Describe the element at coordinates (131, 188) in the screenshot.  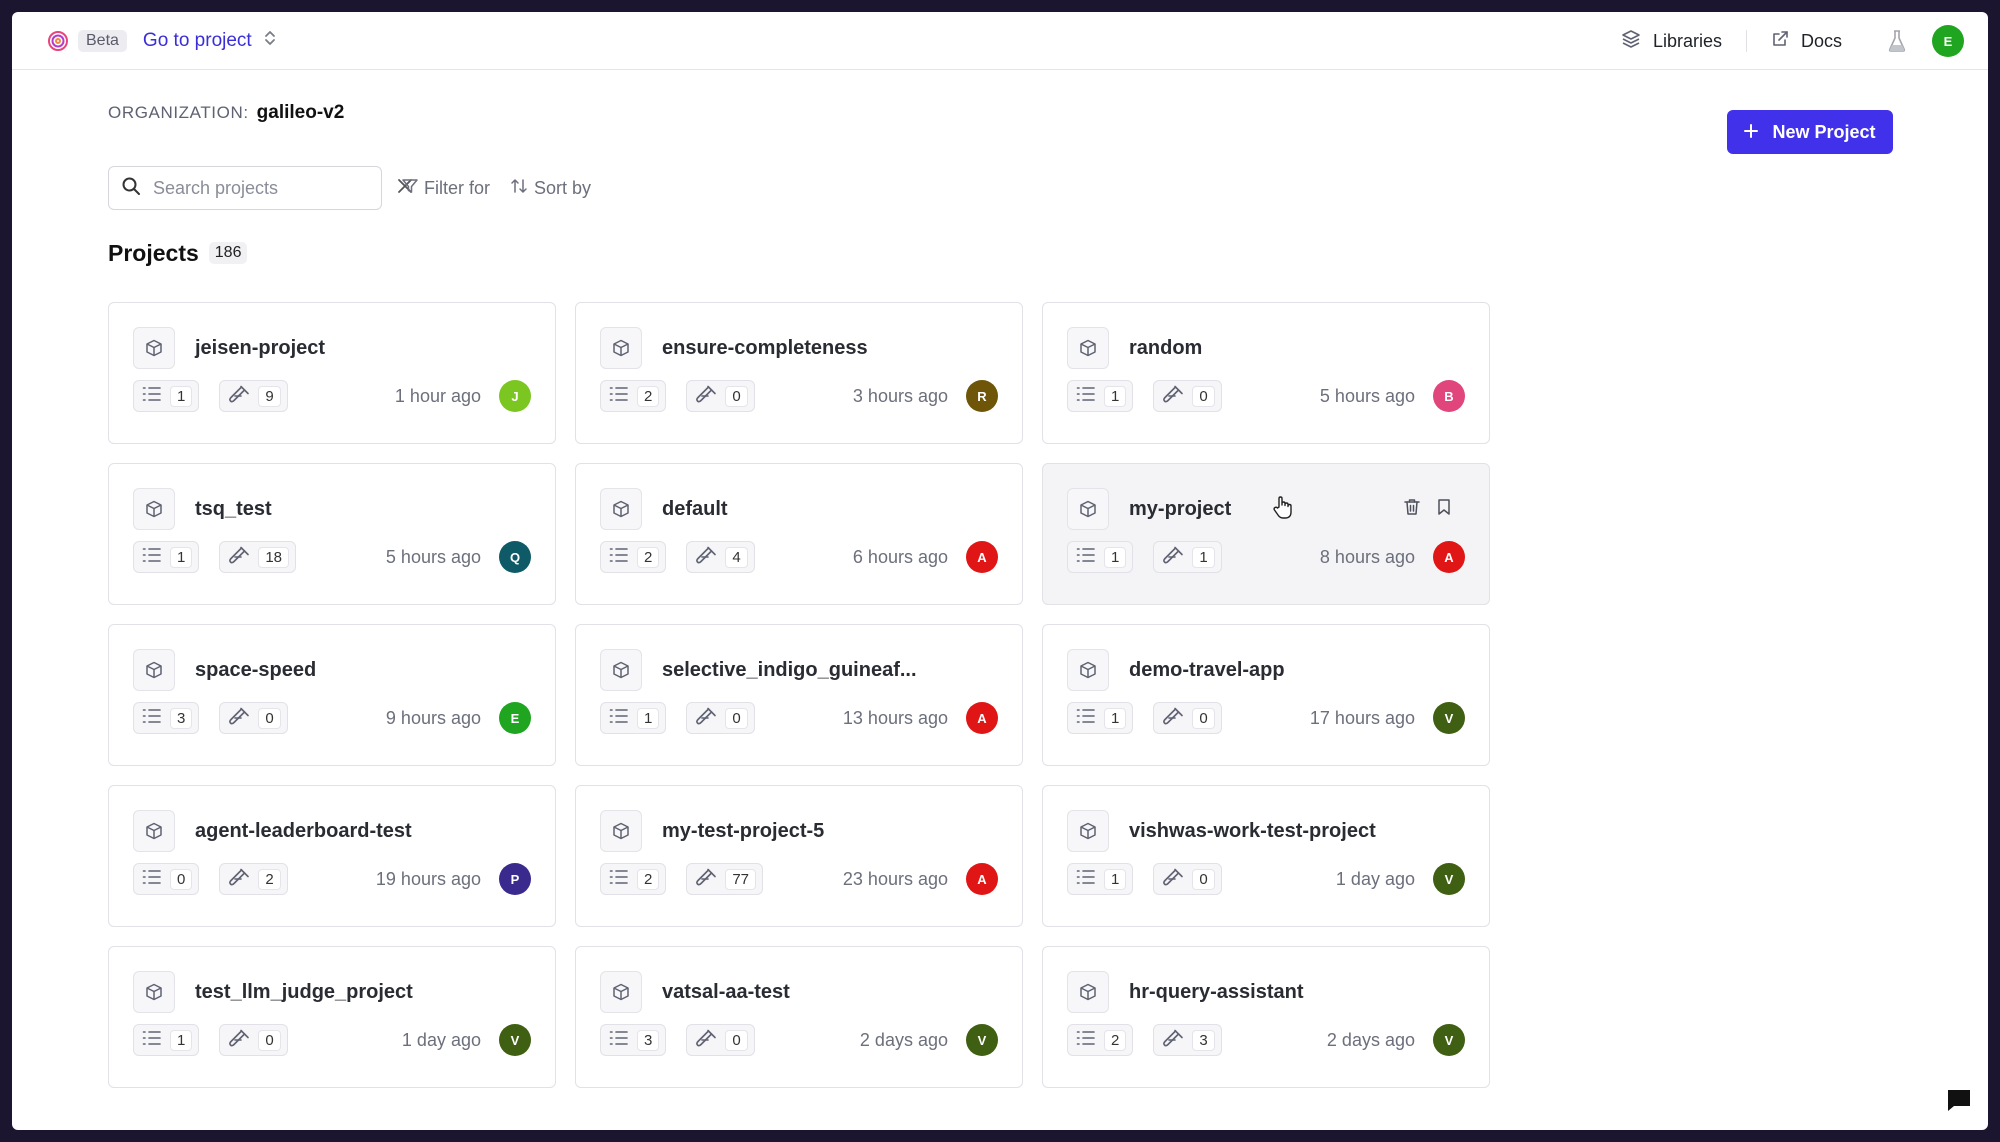
I see `search-icon` at that location.